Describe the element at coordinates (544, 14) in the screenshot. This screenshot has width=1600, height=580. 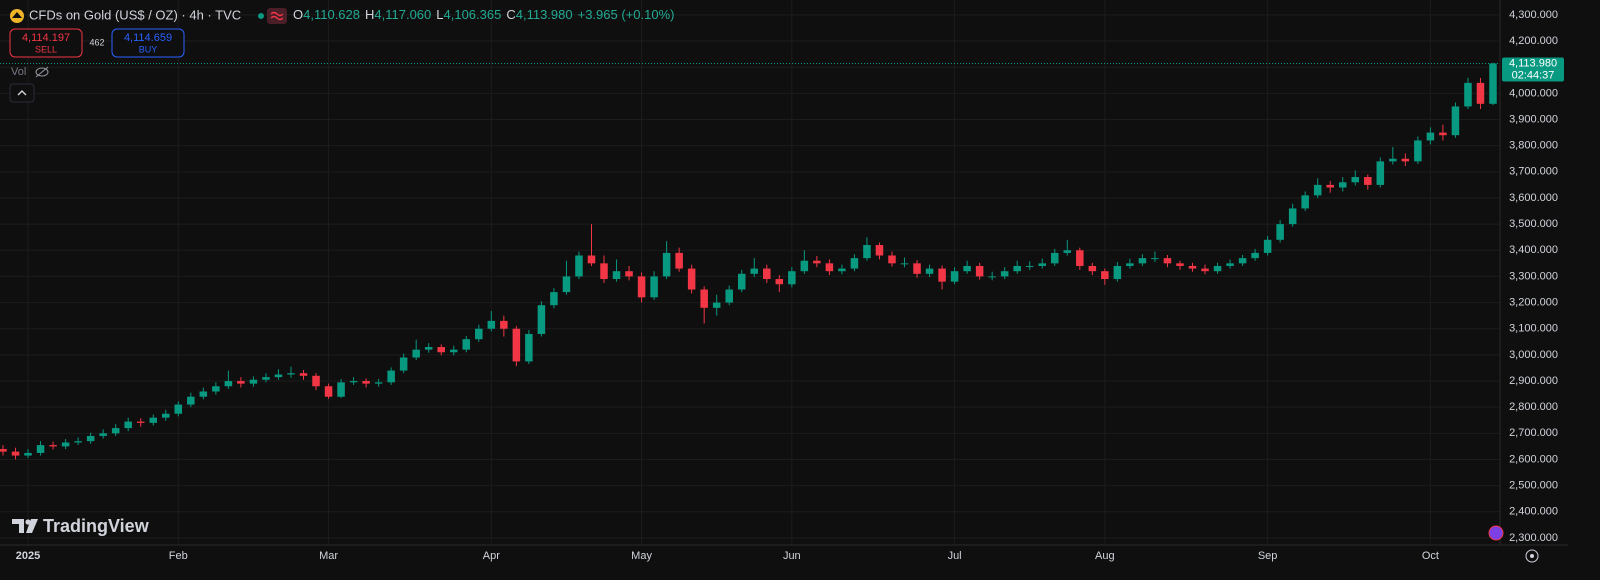
I see `close-value: 4,113.980` at that location.